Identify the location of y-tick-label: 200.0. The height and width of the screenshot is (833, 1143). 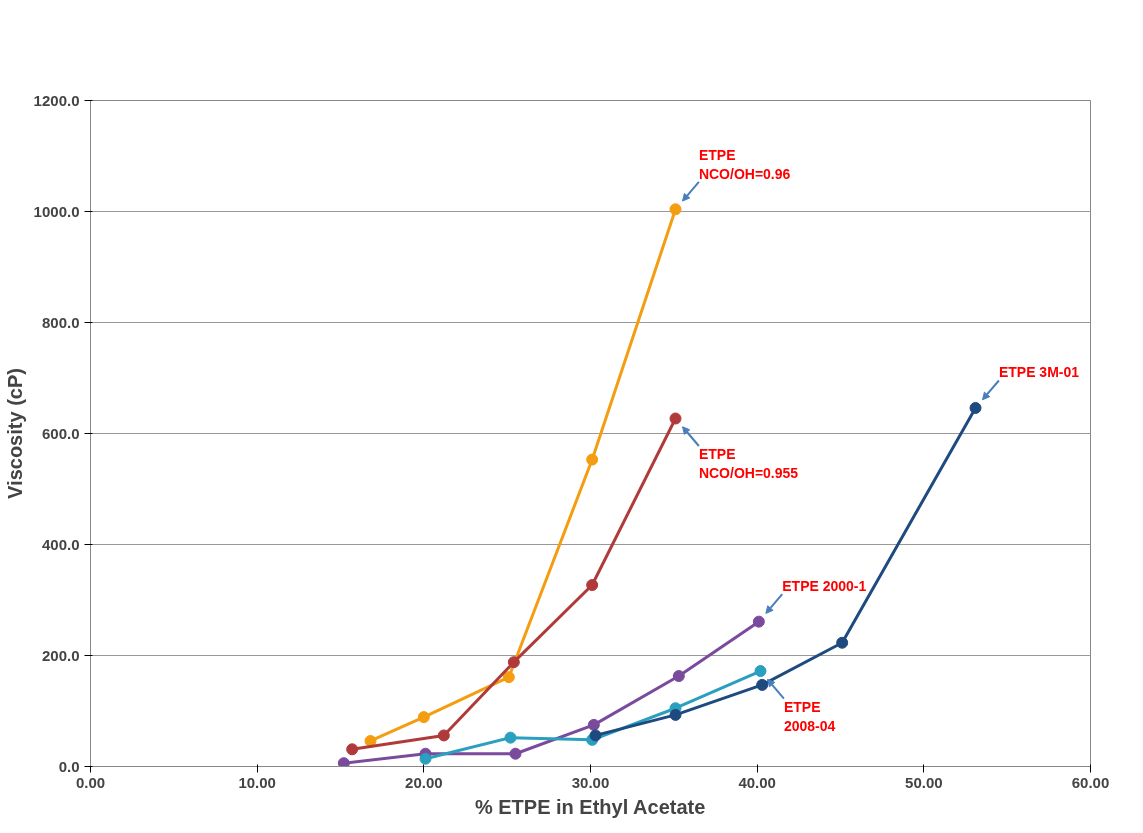
(60, 655).